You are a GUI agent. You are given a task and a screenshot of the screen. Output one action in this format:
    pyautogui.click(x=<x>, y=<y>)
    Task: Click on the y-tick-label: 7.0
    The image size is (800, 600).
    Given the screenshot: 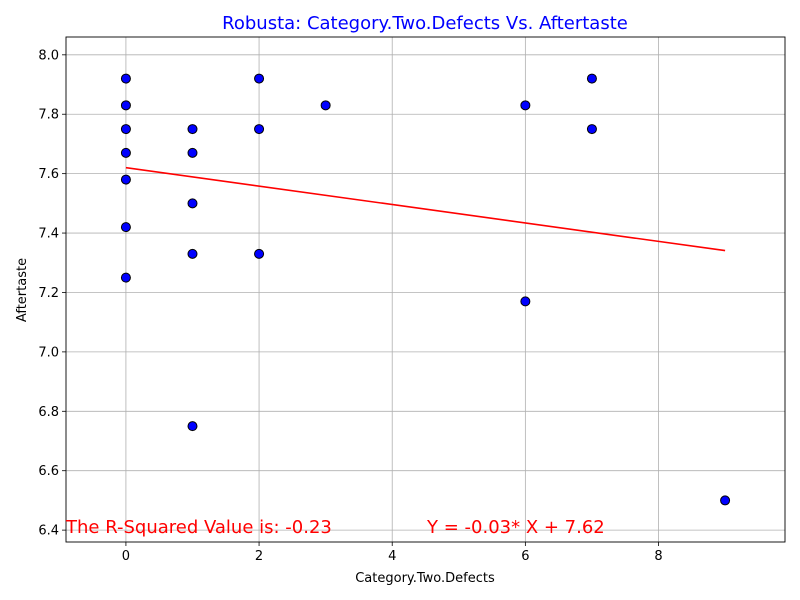 What is the action you would take?
    pyautogui.click(x=48, y=352)
    